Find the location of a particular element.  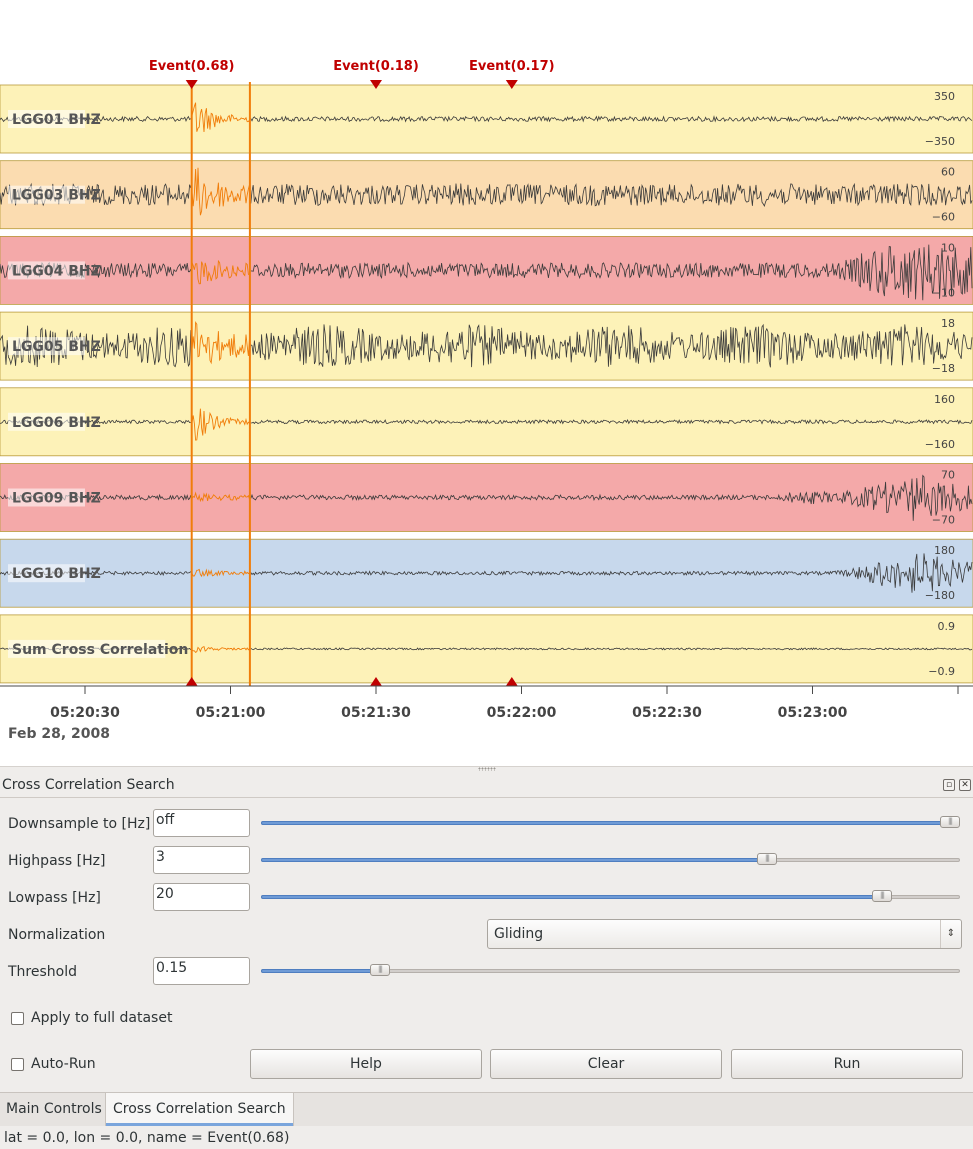

trace-row: LGG09 BHZ 70 −70 is located at coordinates (486, 497).